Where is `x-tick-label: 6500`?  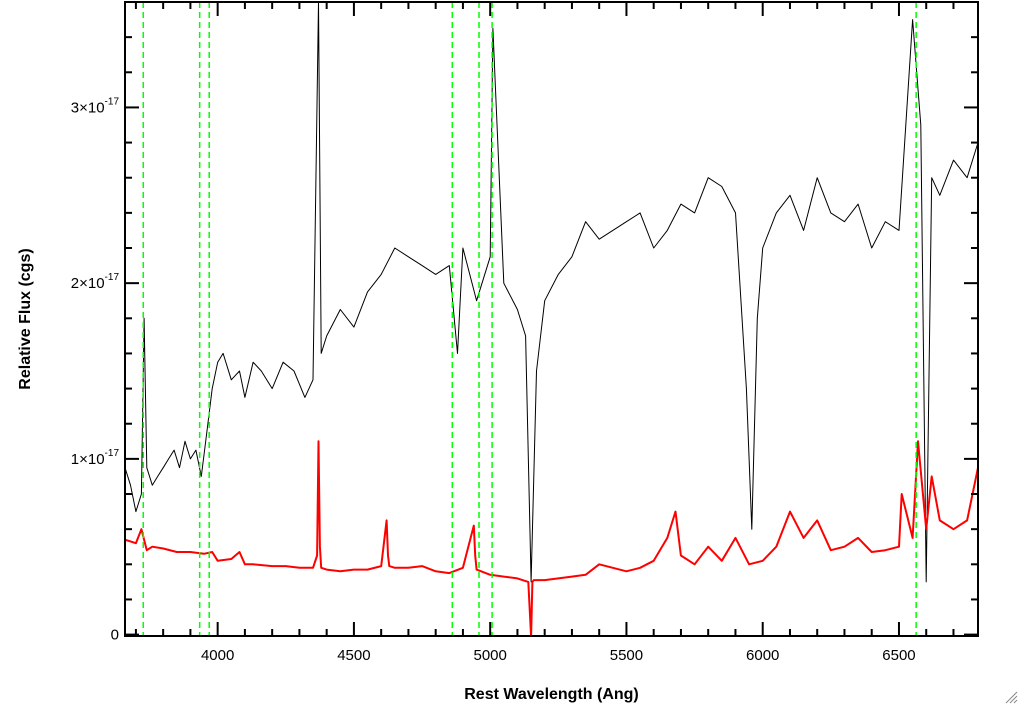 x-tick-label: 6500 is located at coordinates (898, 655).